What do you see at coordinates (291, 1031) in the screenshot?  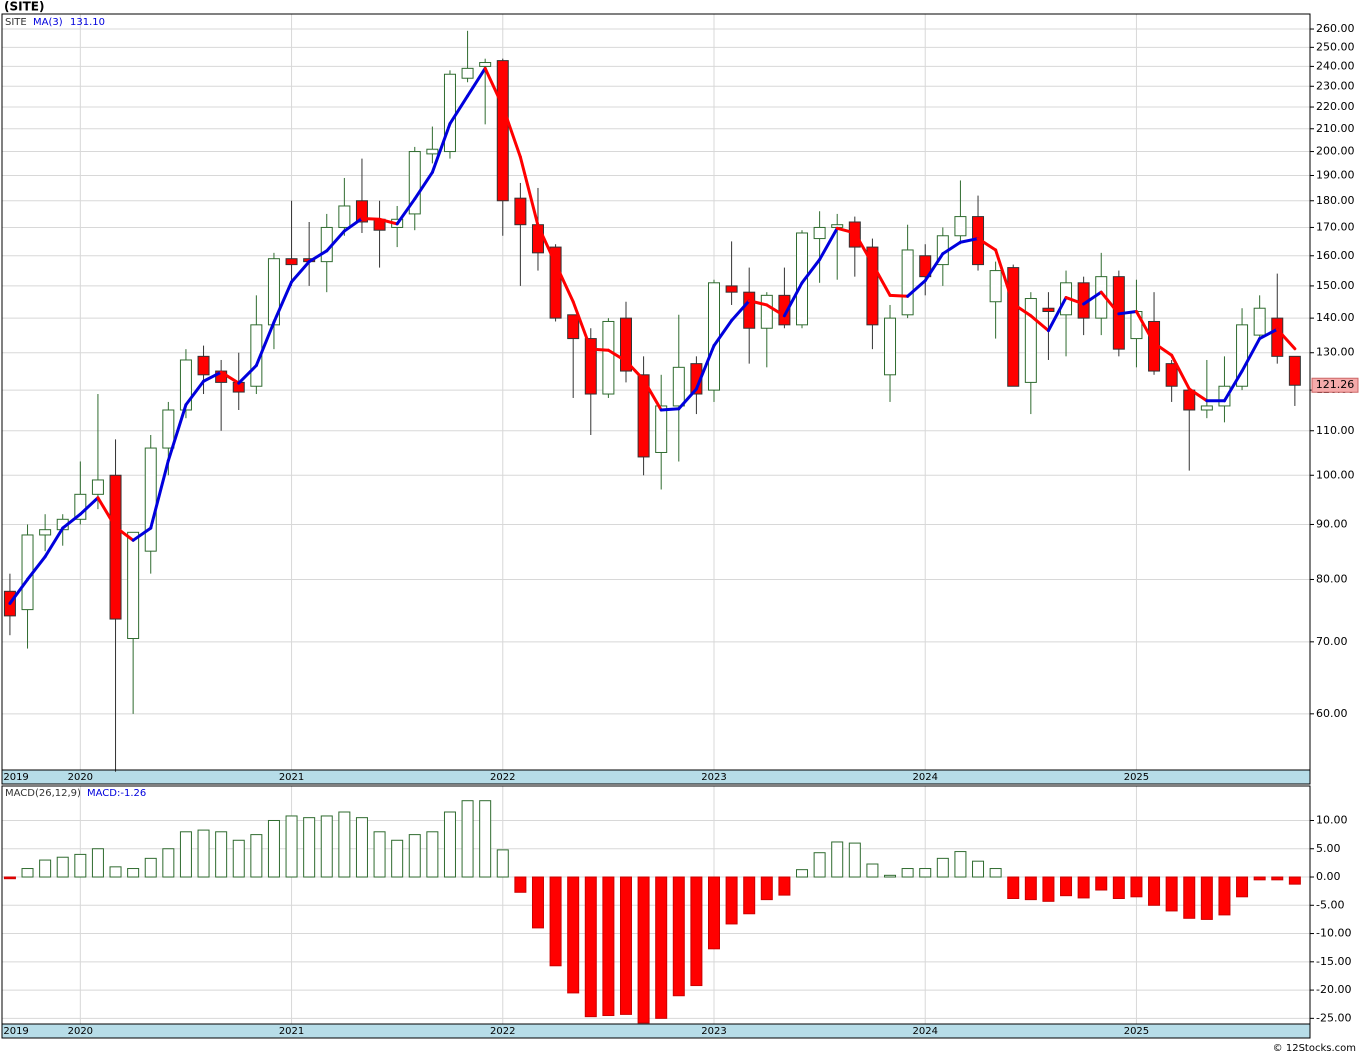 I see `x-tick-label: 2021` at bounding box center [291, 1031].